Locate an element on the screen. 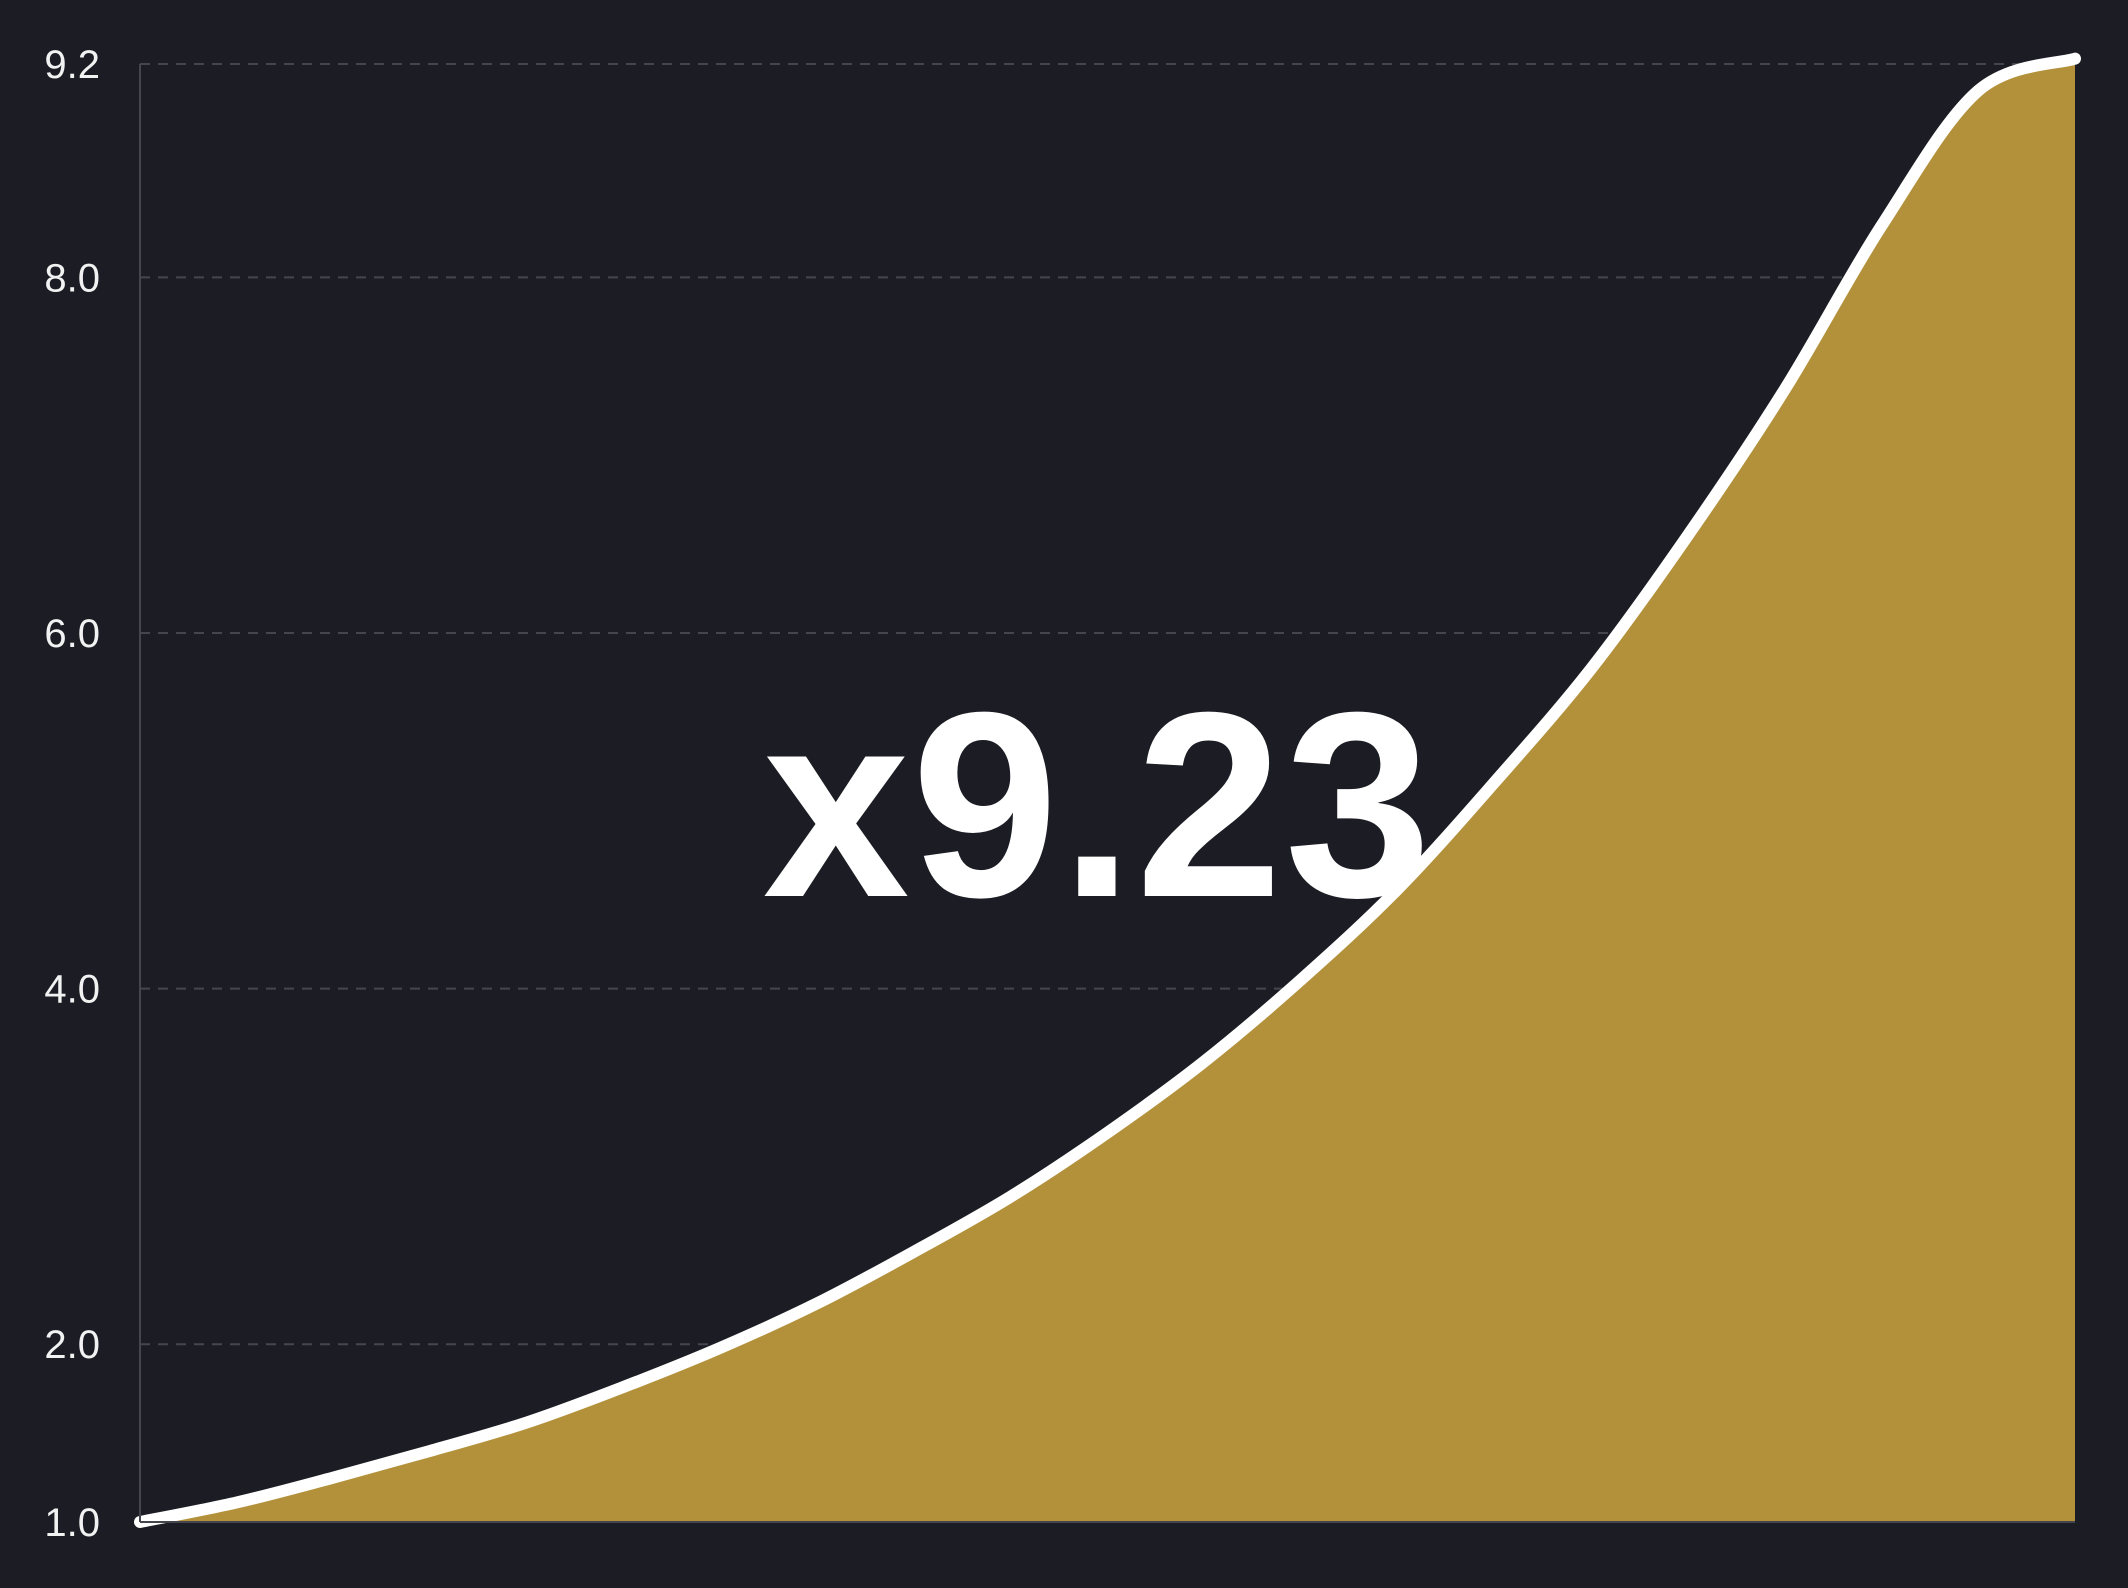 Image resolution: width=2128 pixels, height=1588 pixels. y-tick-label: 4.0 is located at coordinates (72, 990).